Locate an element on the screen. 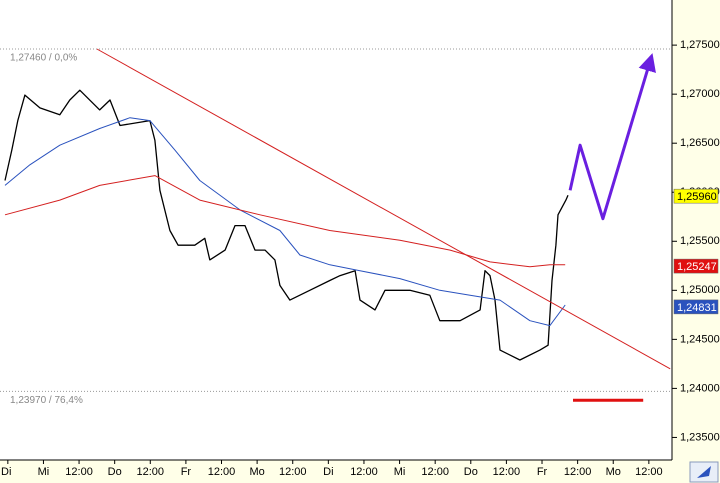  y-tick-label: 1,25000 is located at coordinates (700, 290).